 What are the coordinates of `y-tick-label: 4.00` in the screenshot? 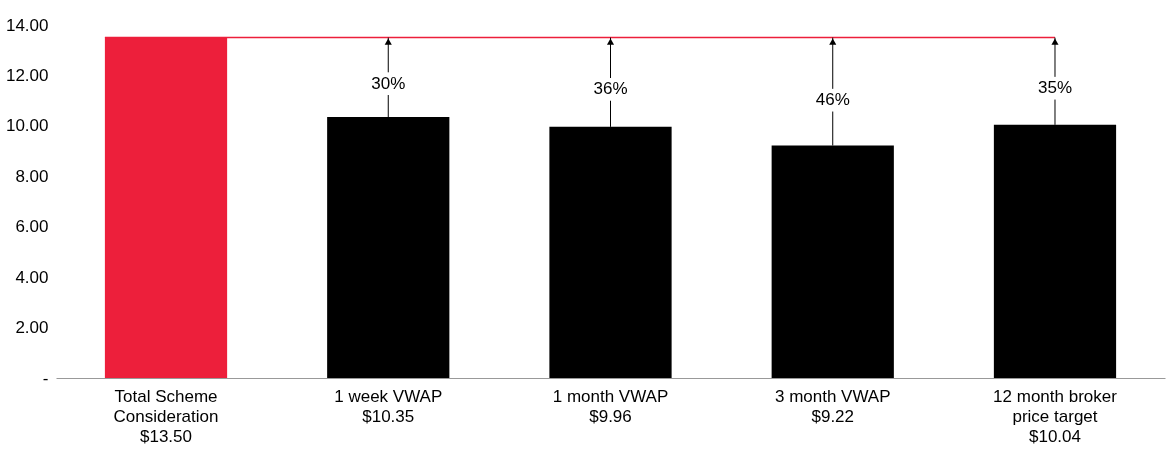 It's located at (32, 277).